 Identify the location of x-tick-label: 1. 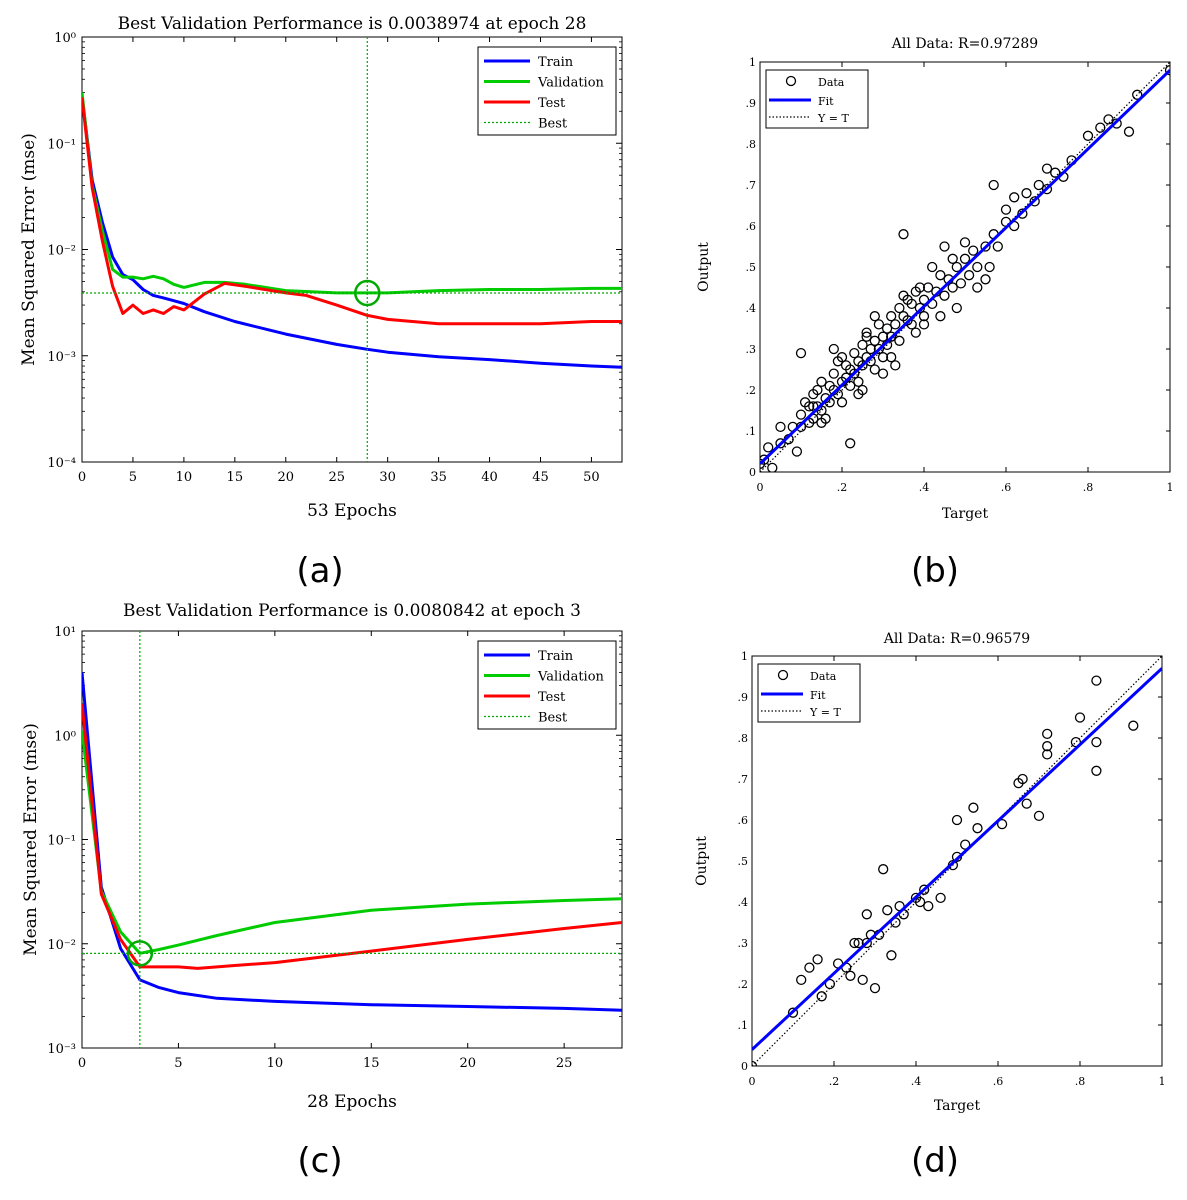
(1170, 487).